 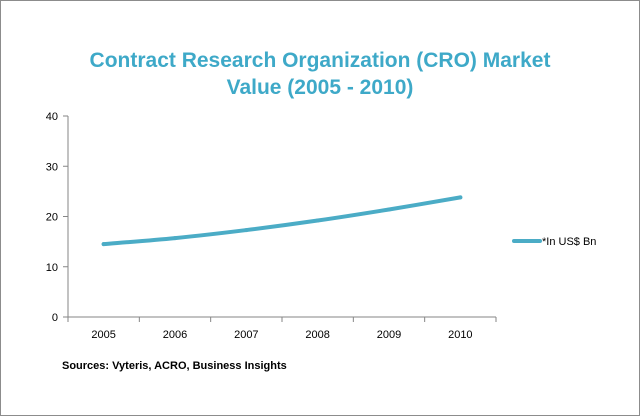 I want to click on y-tick-label-0: 0, so click(x=55, y=318).